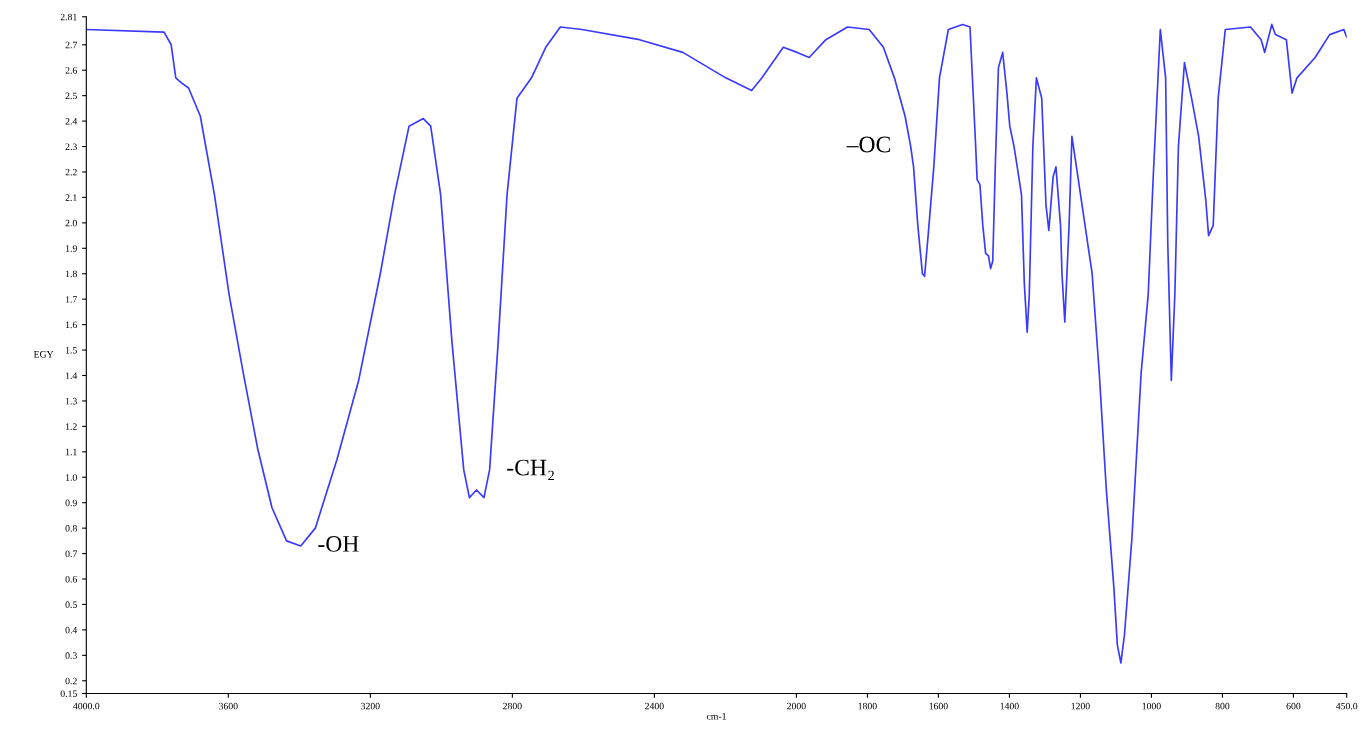 The width and height of the screenshot is (1370, 730). What do you see at coordinates (1222, 706) in the screenshot?
I see `x-tick-label: 800` at bounding box center [1222, 706].